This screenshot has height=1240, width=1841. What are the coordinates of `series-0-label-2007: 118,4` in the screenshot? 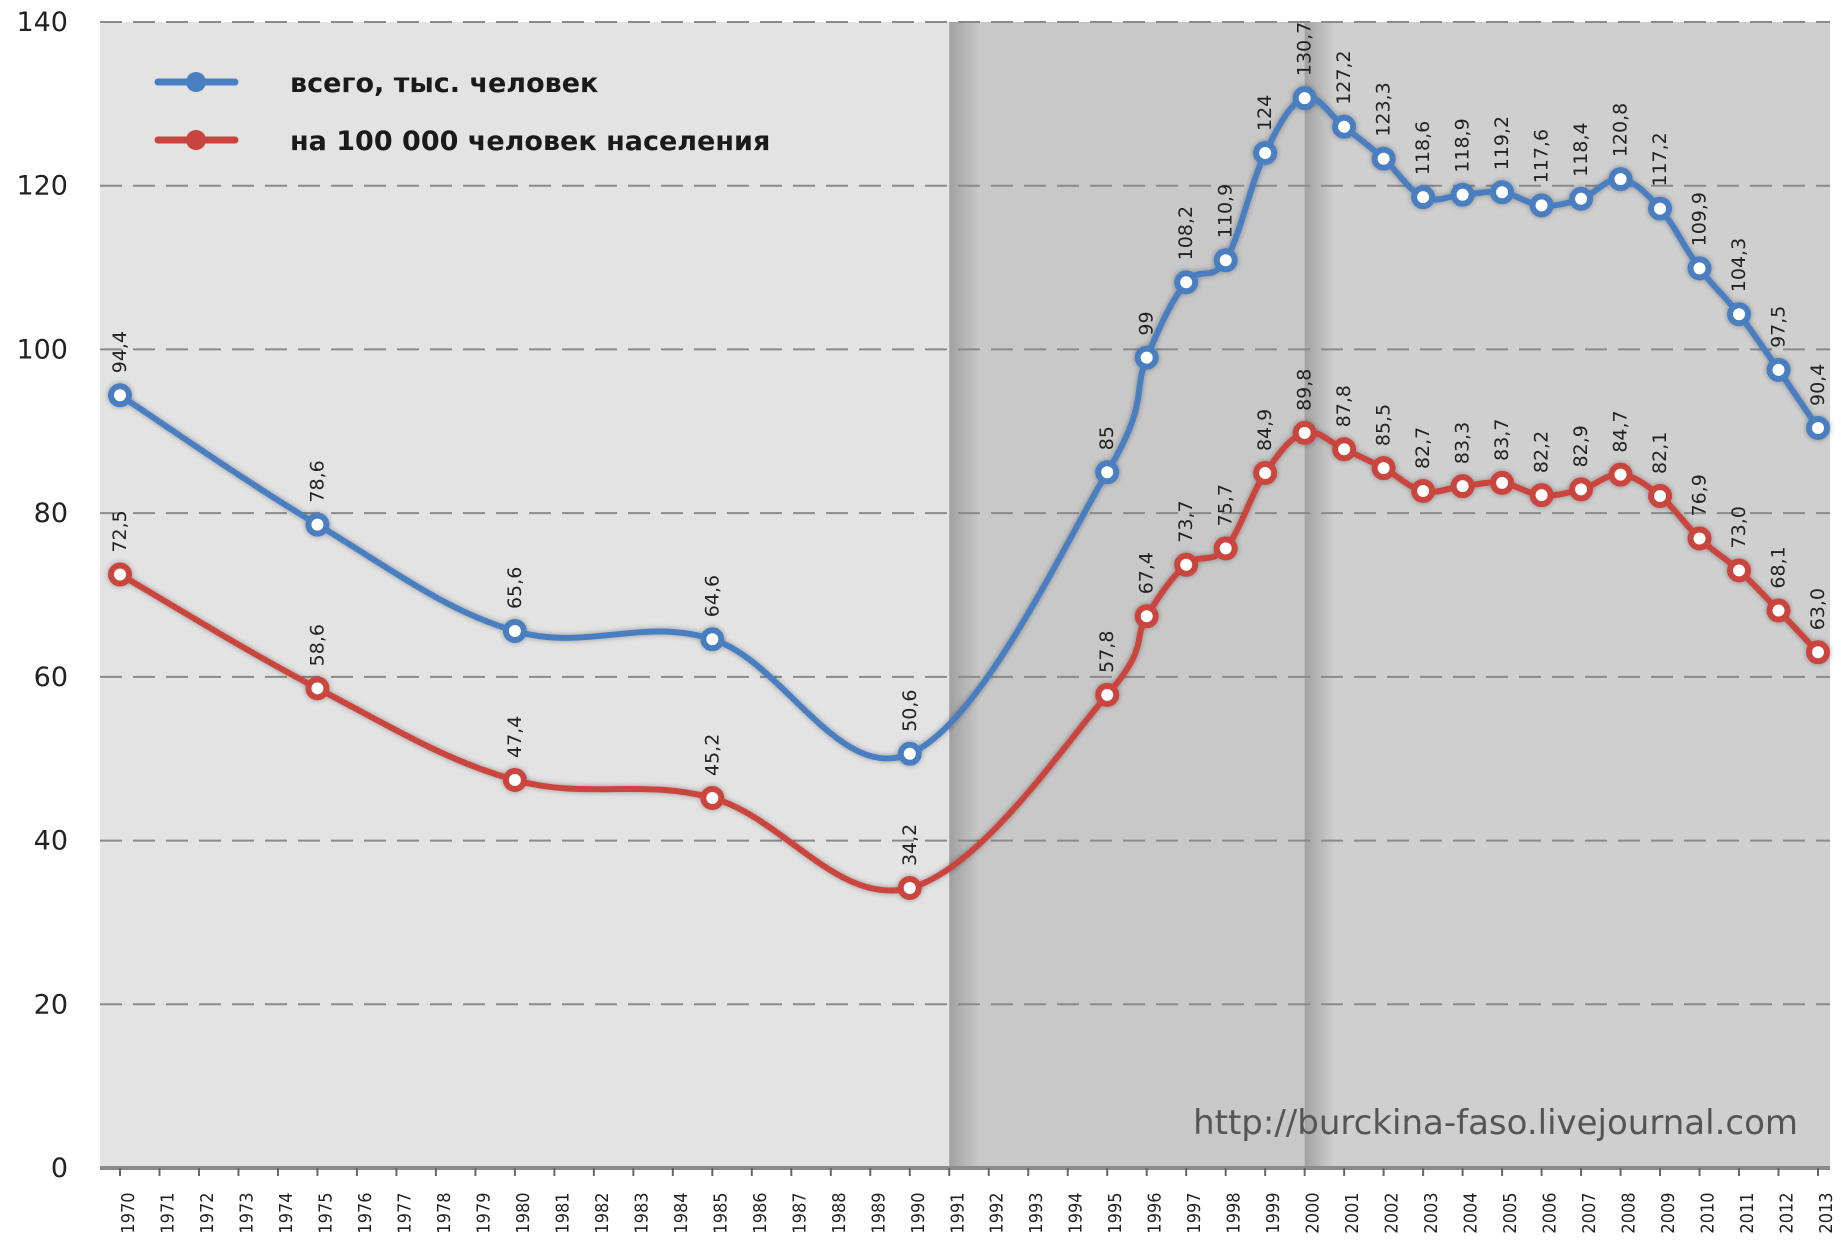 It's located at (1581, 149).